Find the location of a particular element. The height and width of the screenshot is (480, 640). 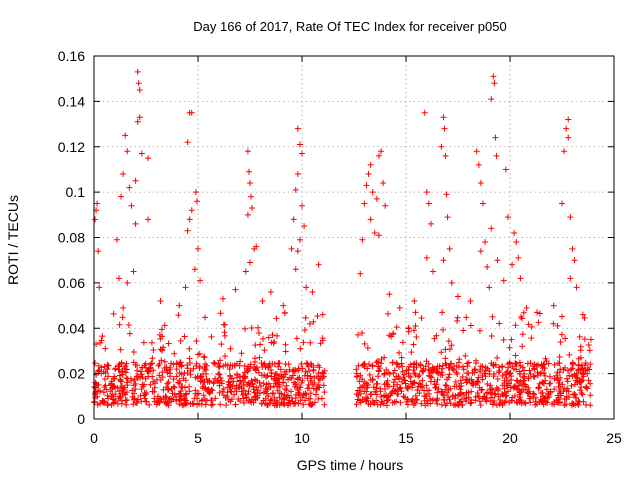

y-tick-label: 0 is located at coordinates (81, 419).